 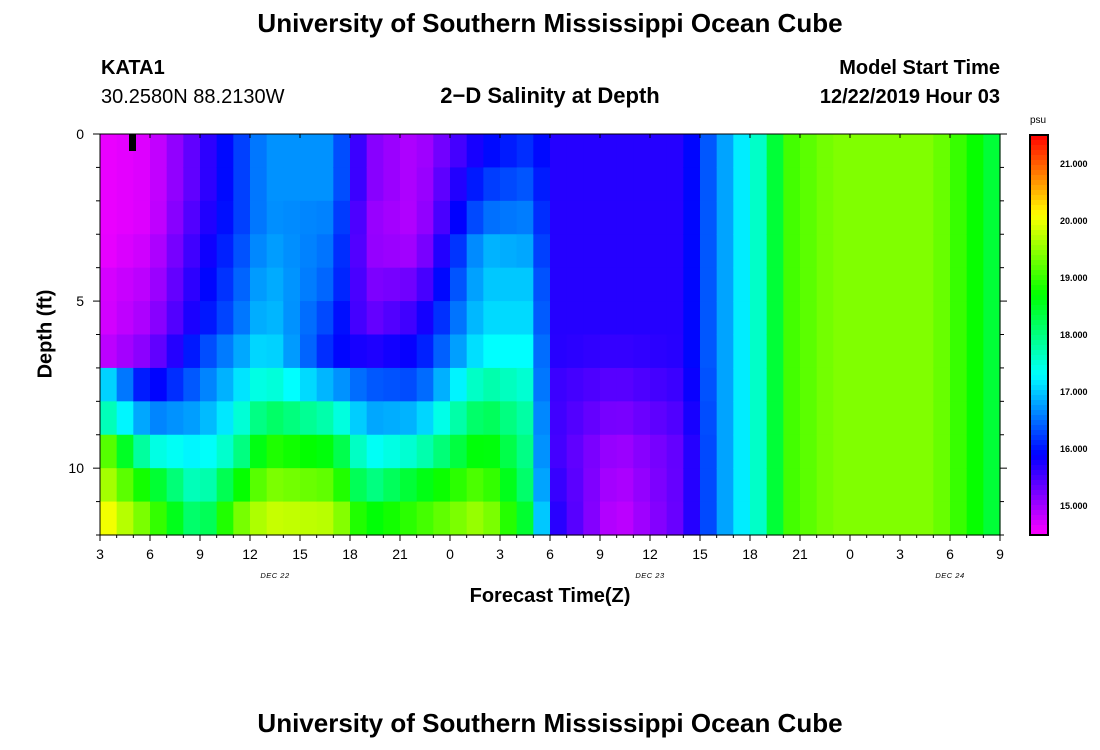 I want to click on x-tick-label: 9, so click(x=200, y=554).